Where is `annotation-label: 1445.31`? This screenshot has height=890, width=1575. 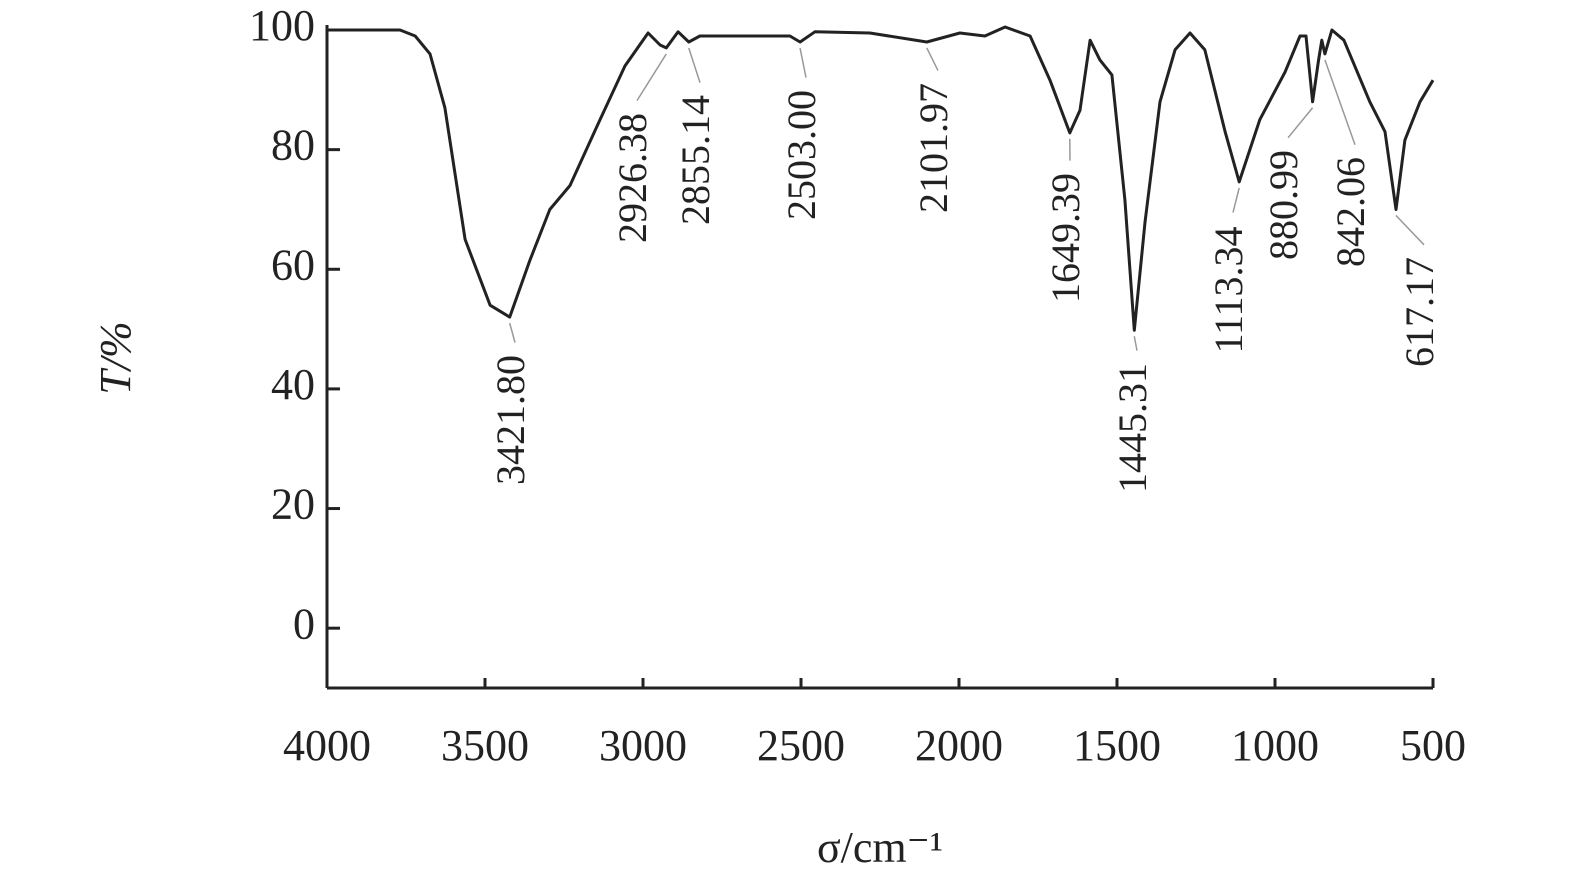
annotation-label: 1445.31 is located at coordinates (1132, 428).